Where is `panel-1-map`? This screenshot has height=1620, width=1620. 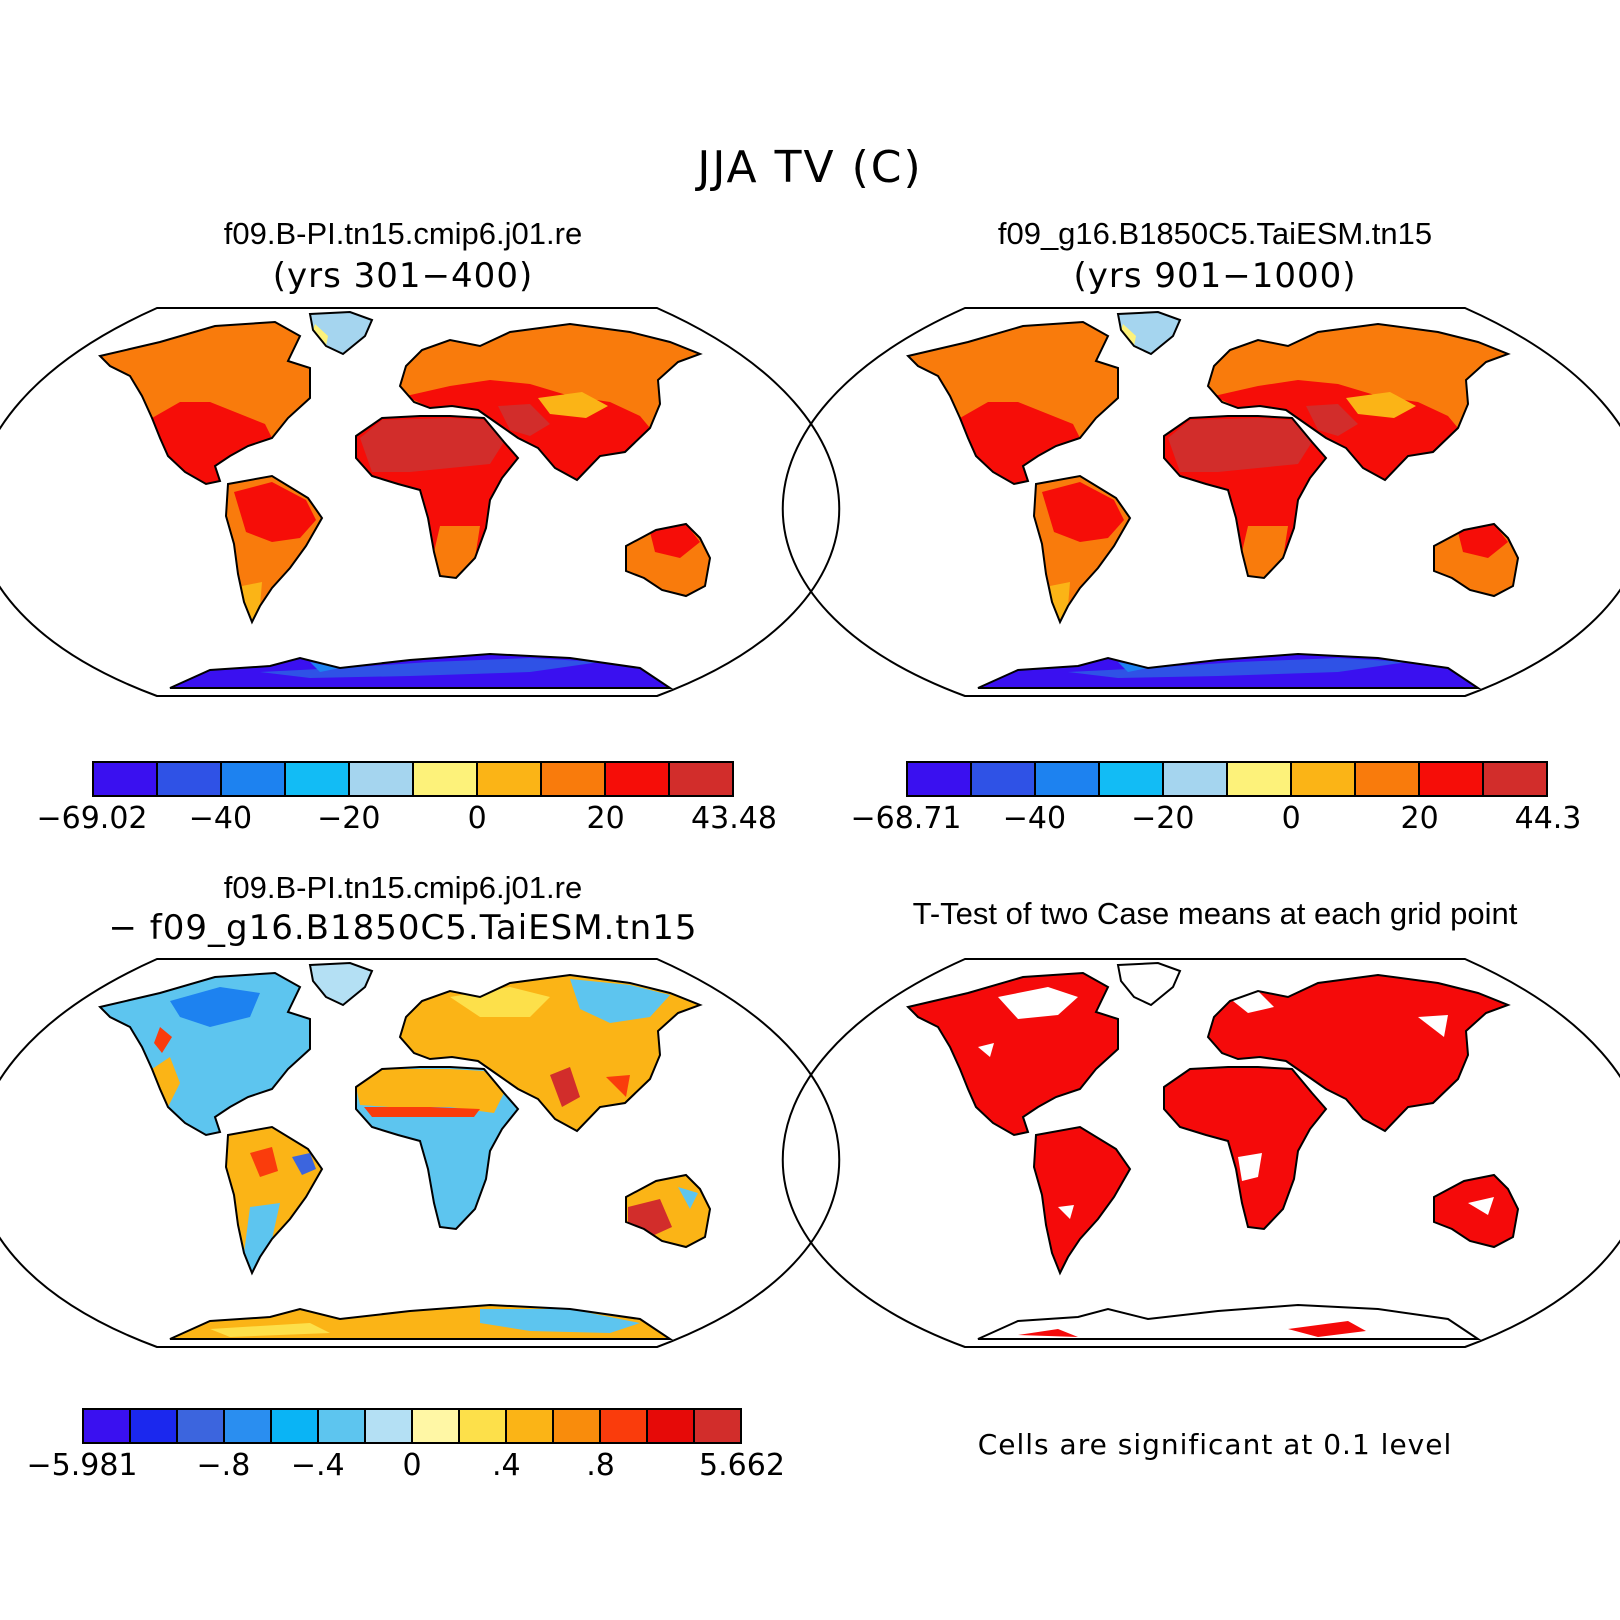 panel-1-map is located at coordinates (420, 502).